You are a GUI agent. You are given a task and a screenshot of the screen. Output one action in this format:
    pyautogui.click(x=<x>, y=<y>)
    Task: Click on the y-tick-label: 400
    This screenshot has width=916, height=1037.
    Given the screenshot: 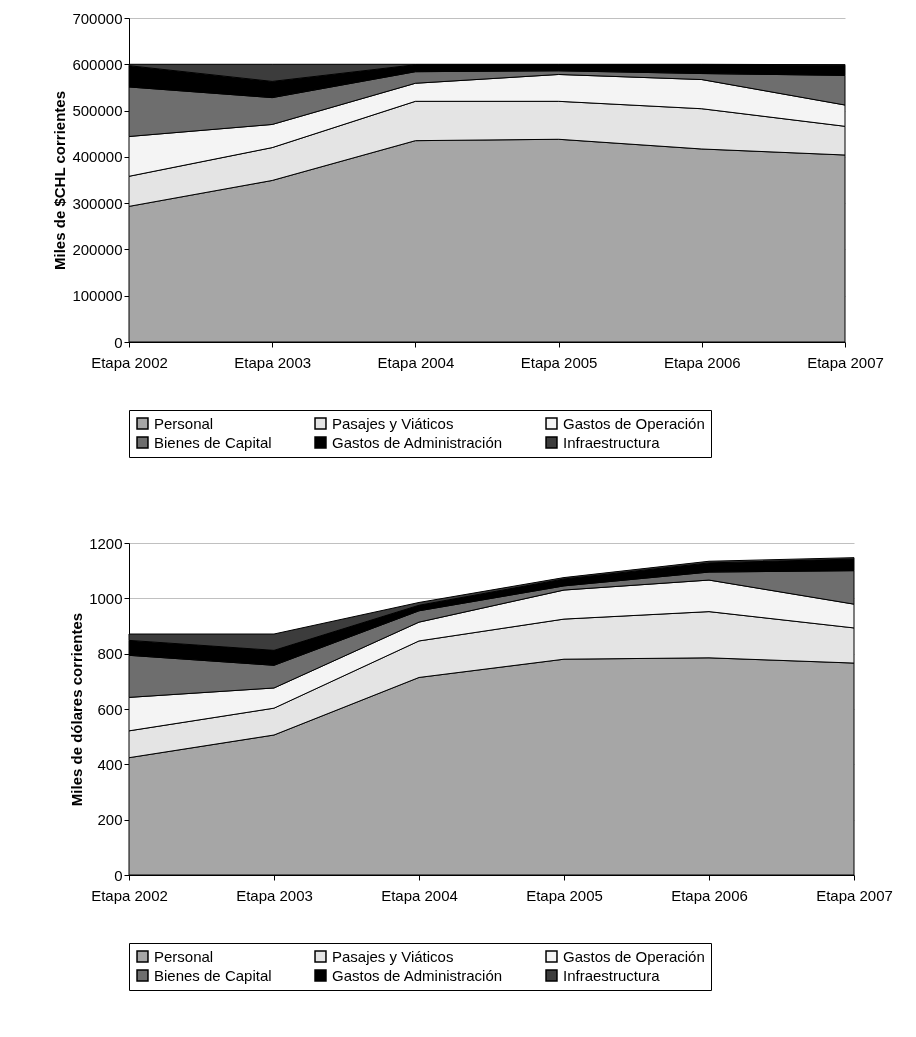 What is the action you would take?
    pyautogui.click(x=110, y=764)
    